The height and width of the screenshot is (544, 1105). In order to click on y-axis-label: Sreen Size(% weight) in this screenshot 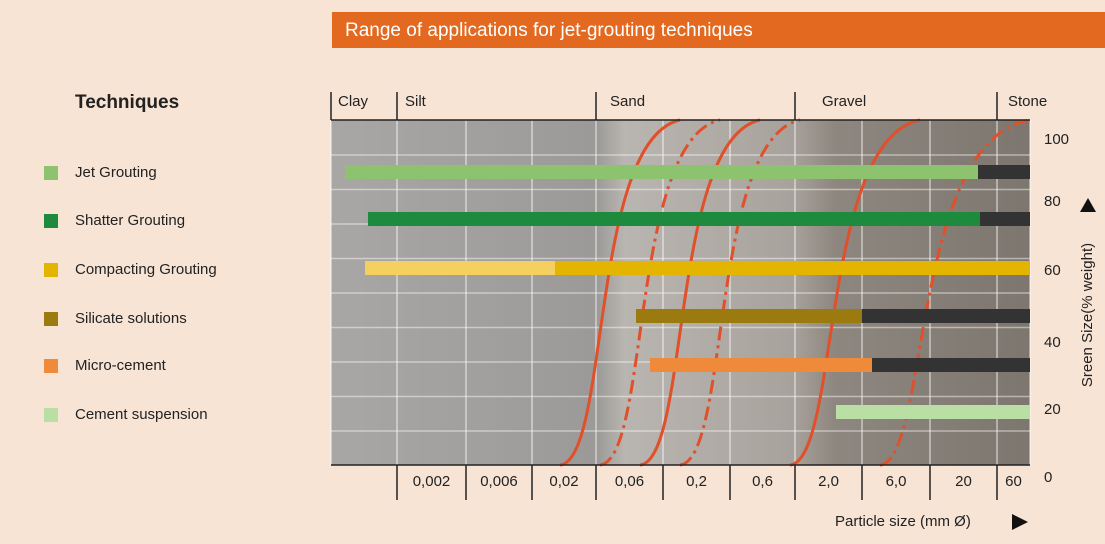, I will do `click(1087, 315)`.